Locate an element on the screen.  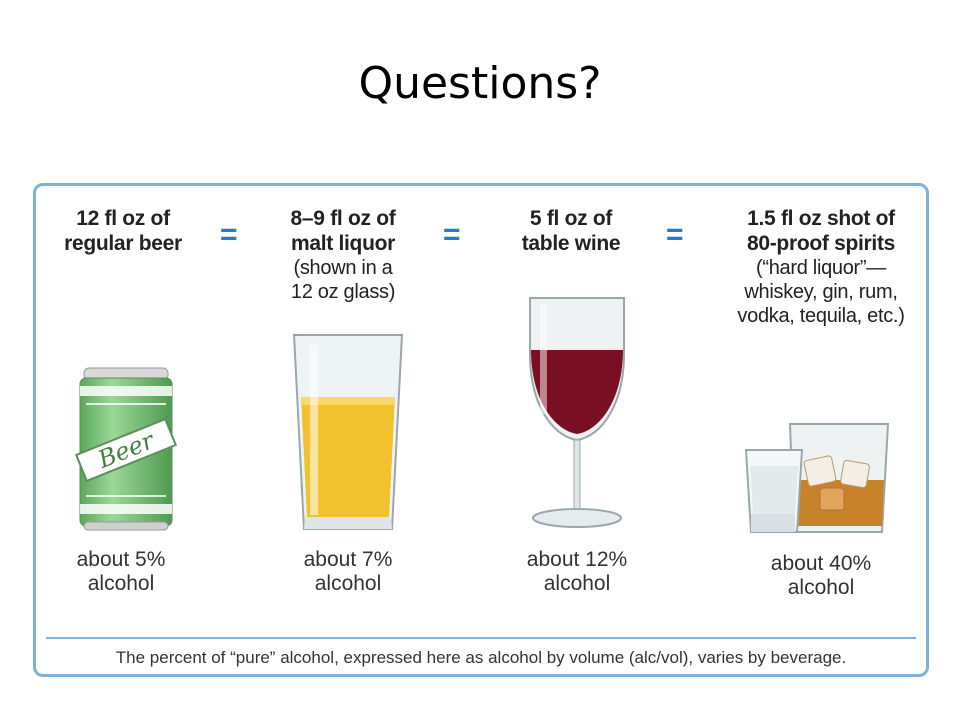
spirits-percent-value: about 40% is located at coordinates (821, 563).